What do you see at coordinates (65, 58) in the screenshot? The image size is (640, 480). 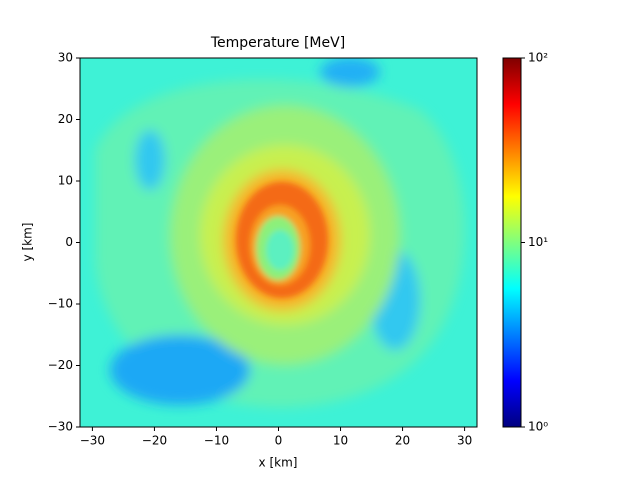 I see `y-tick-label: 30` at bounding box center [65, 58].